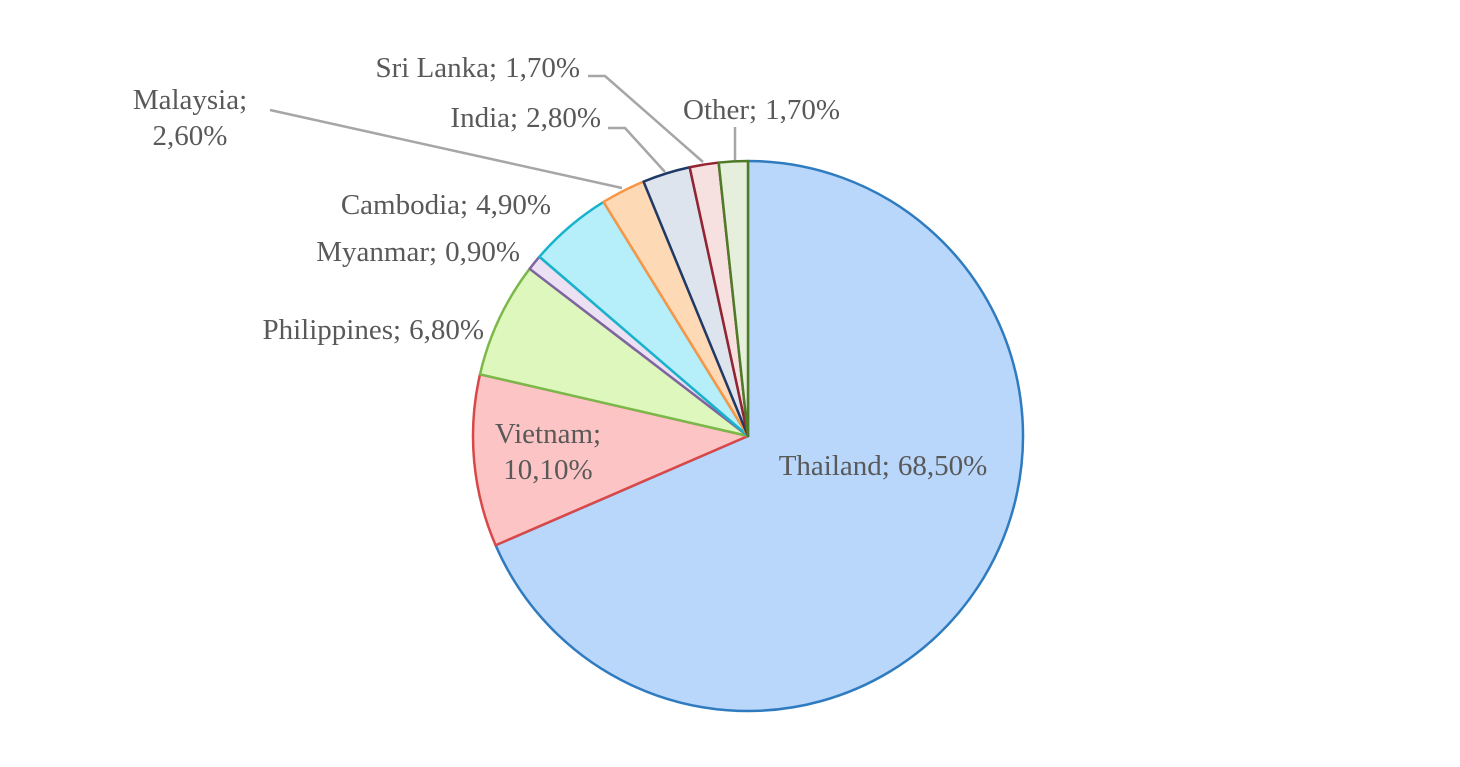 Image resolution: width=1460 pixels, height=767 pixels. What do you see at coordinates (547, 470) in the screenshot?
I see `label-value: 10,10%` at bounding box center [547, 470].